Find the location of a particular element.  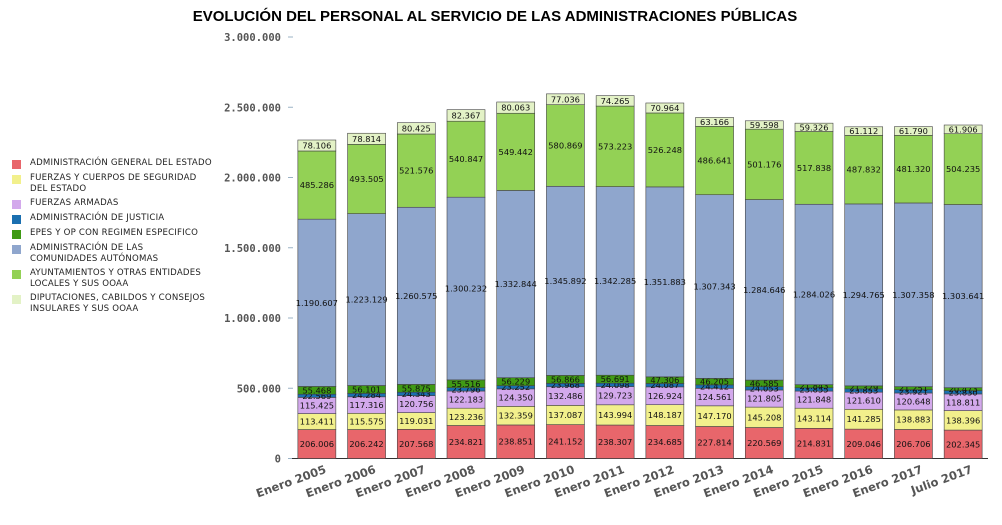

data-label: 1.332.844 is located at coordinates (516, 284).